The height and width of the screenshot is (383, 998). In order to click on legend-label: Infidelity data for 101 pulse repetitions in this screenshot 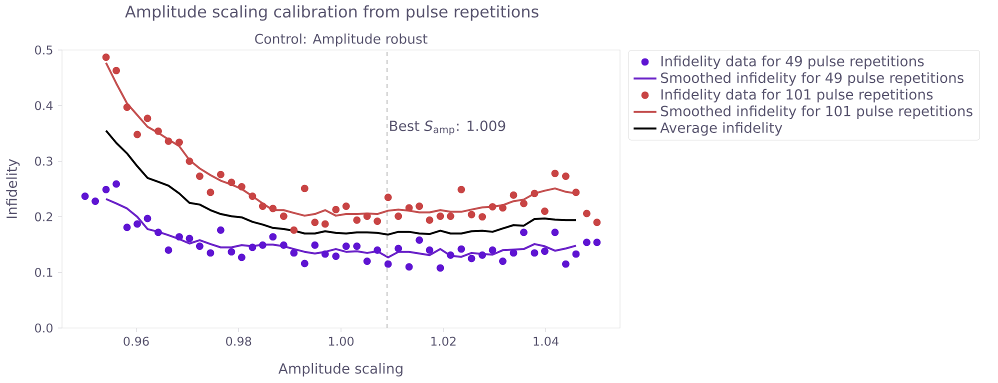, I will do `click(797, 95)`.